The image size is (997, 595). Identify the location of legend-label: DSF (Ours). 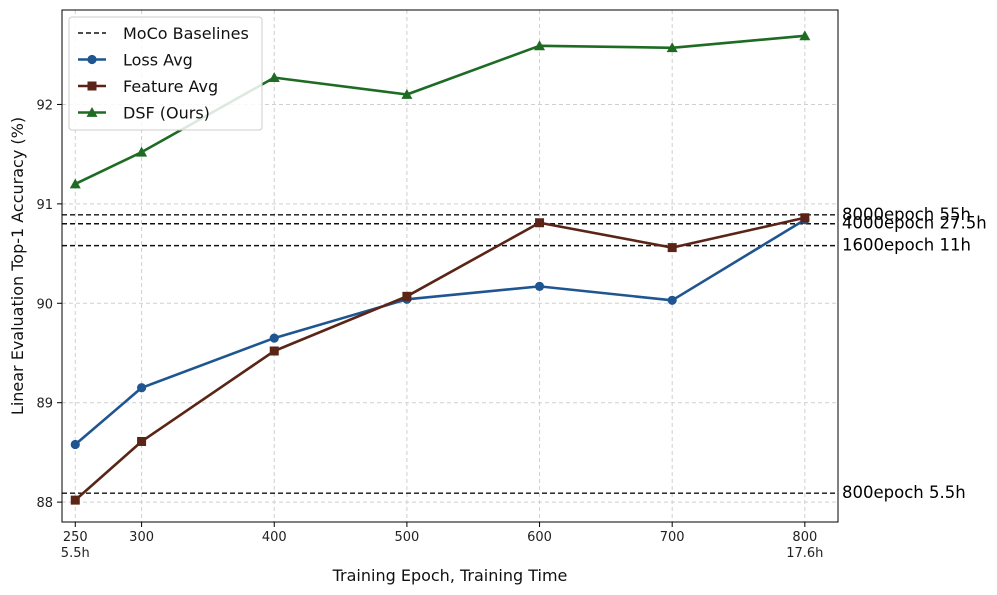
(166, 113).